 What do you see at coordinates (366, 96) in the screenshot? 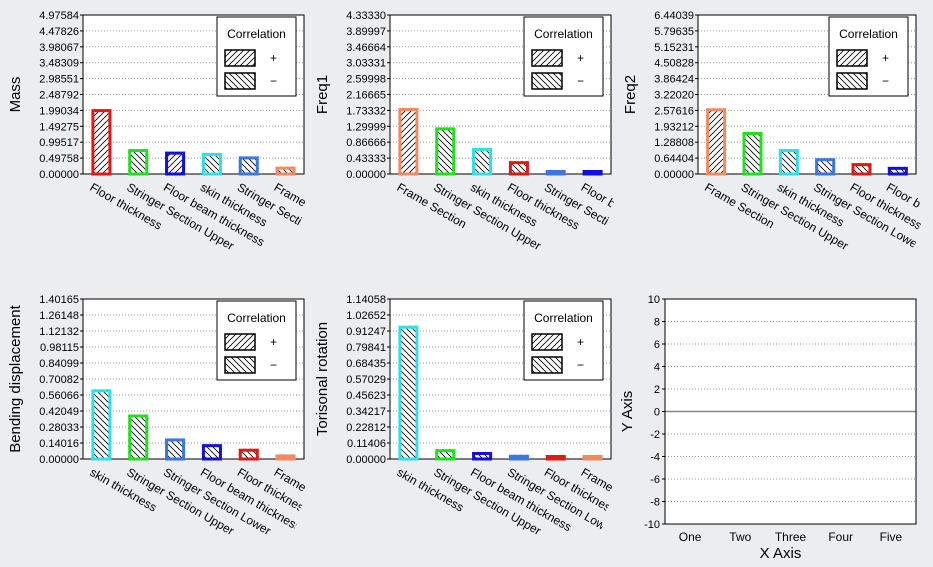
I see `y-tick-label: 2.16665` at bounding box center [366, 96].